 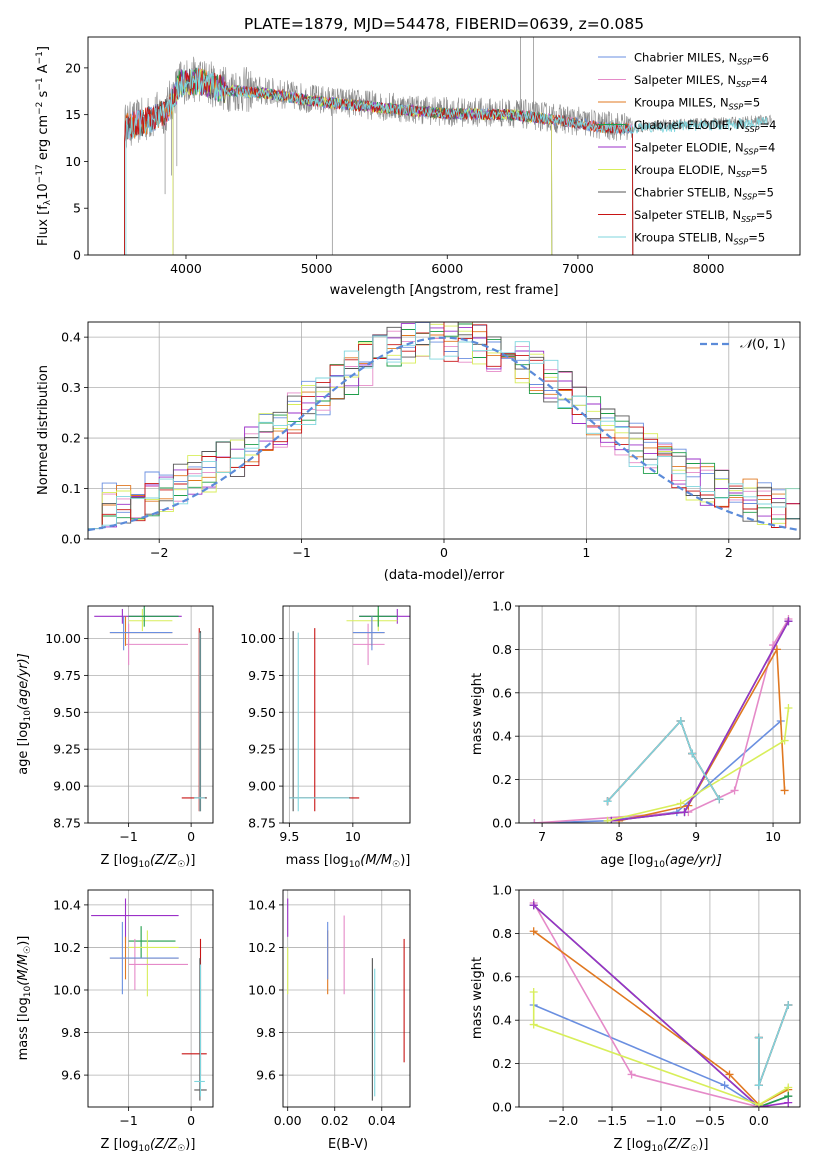 I want to click on legend-label: 𝒩(0, 1), so click(x=763, y=343).